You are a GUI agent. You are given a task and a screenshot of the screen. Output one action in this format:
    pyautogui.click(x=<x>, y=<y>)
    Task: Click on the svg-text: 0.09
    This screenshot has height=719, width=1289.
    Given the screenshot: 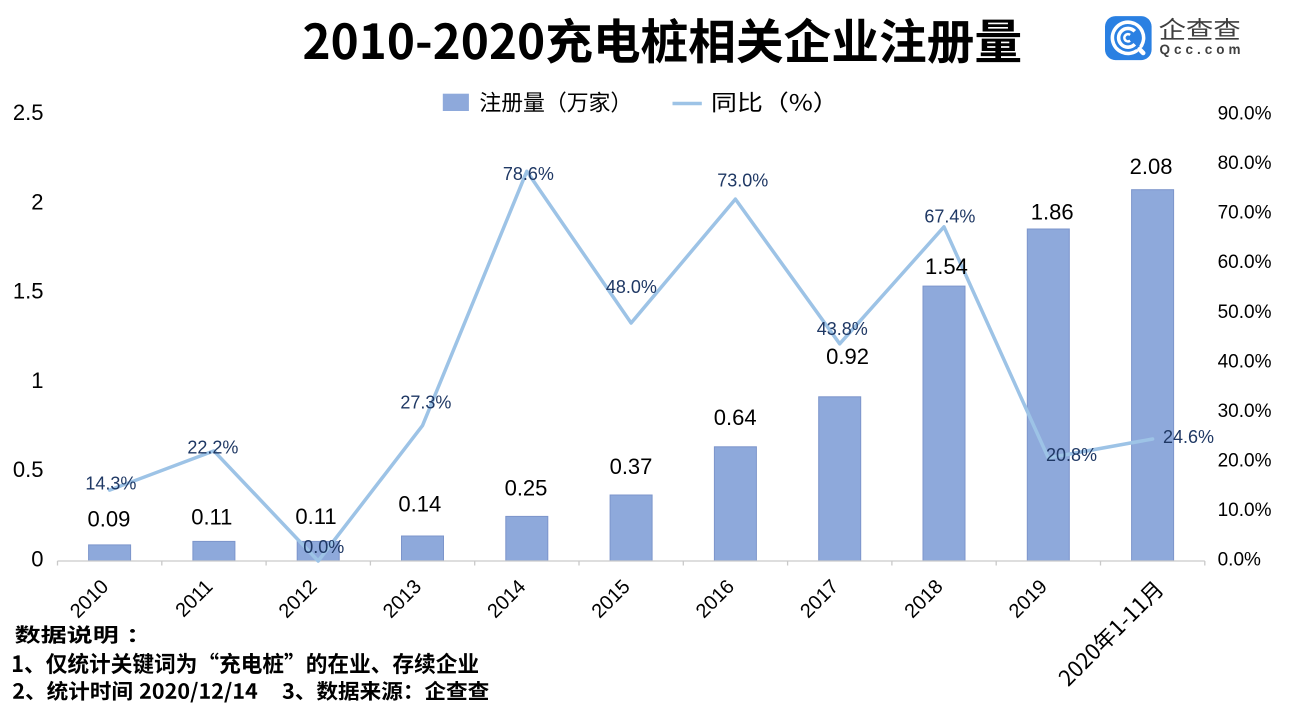 What is the action you would take?
    pyautogui.click(x=108, y=519)
    